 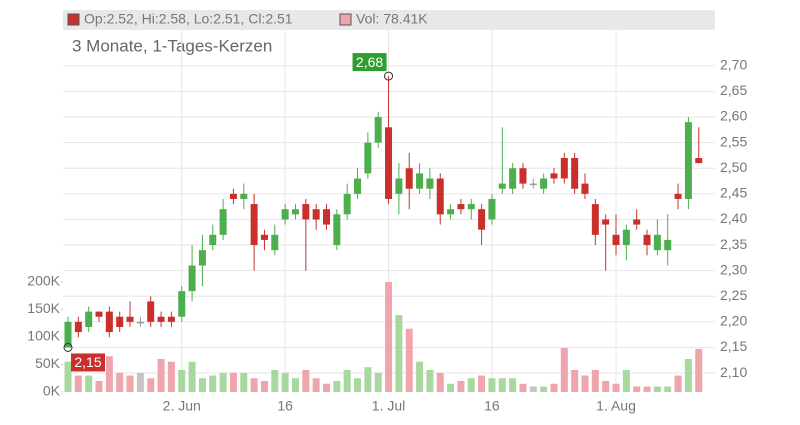 I want to click on max-marker, so click(x=389, y=76).